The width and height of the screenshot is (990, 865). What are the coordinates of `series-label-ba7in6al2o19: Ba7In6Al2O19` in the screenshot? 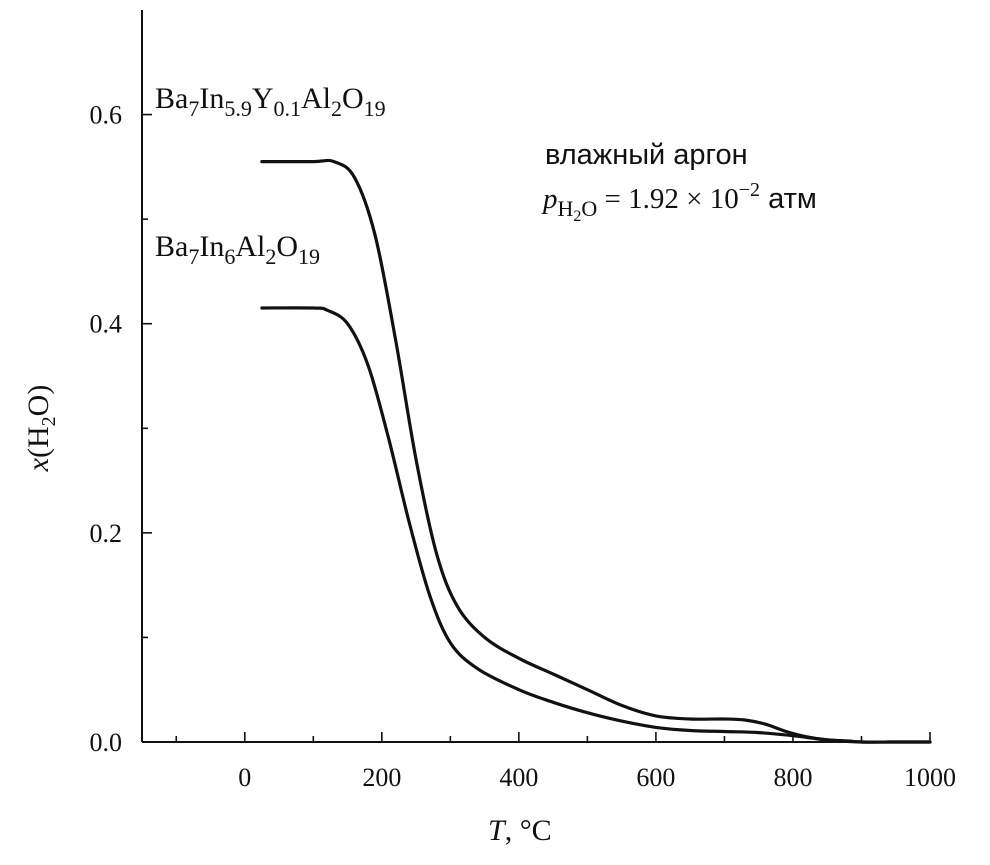 It's located at (237, 249).